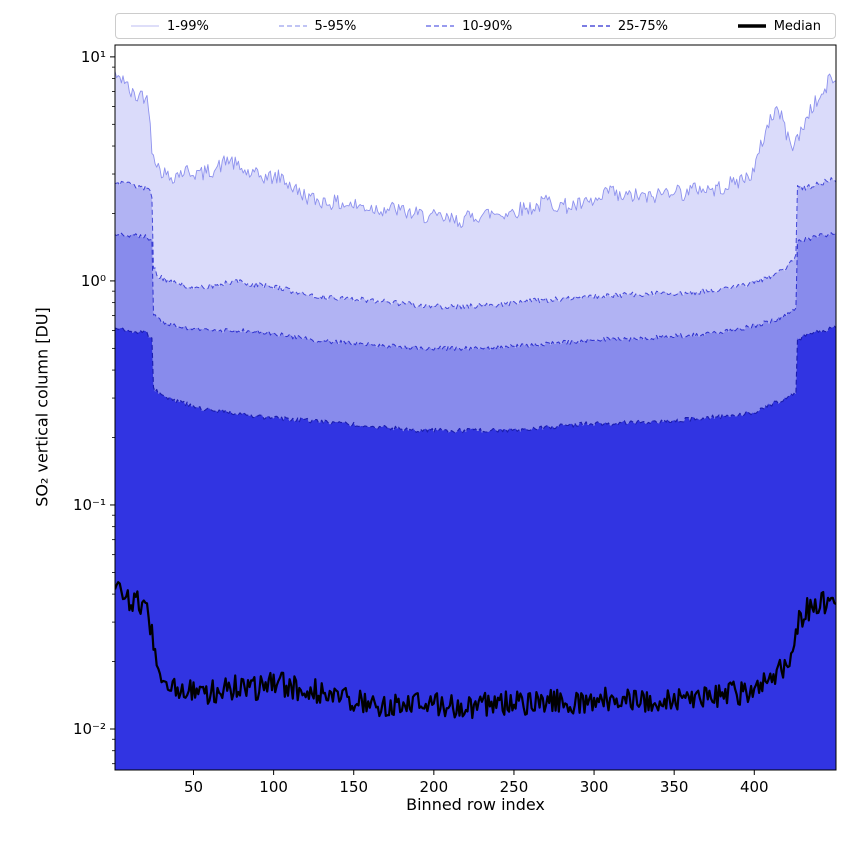 This screenshot has width=850, height=850. I want to click on y-tick-label: 10¹, so click(93, 57).